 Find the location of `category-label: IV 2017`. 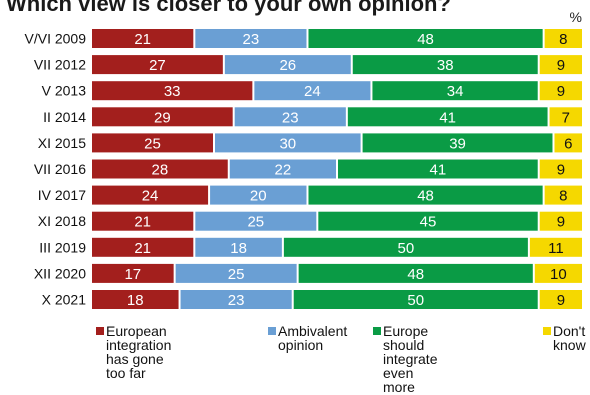

category-label: IV 2017 is located at coordinates (62, 195).